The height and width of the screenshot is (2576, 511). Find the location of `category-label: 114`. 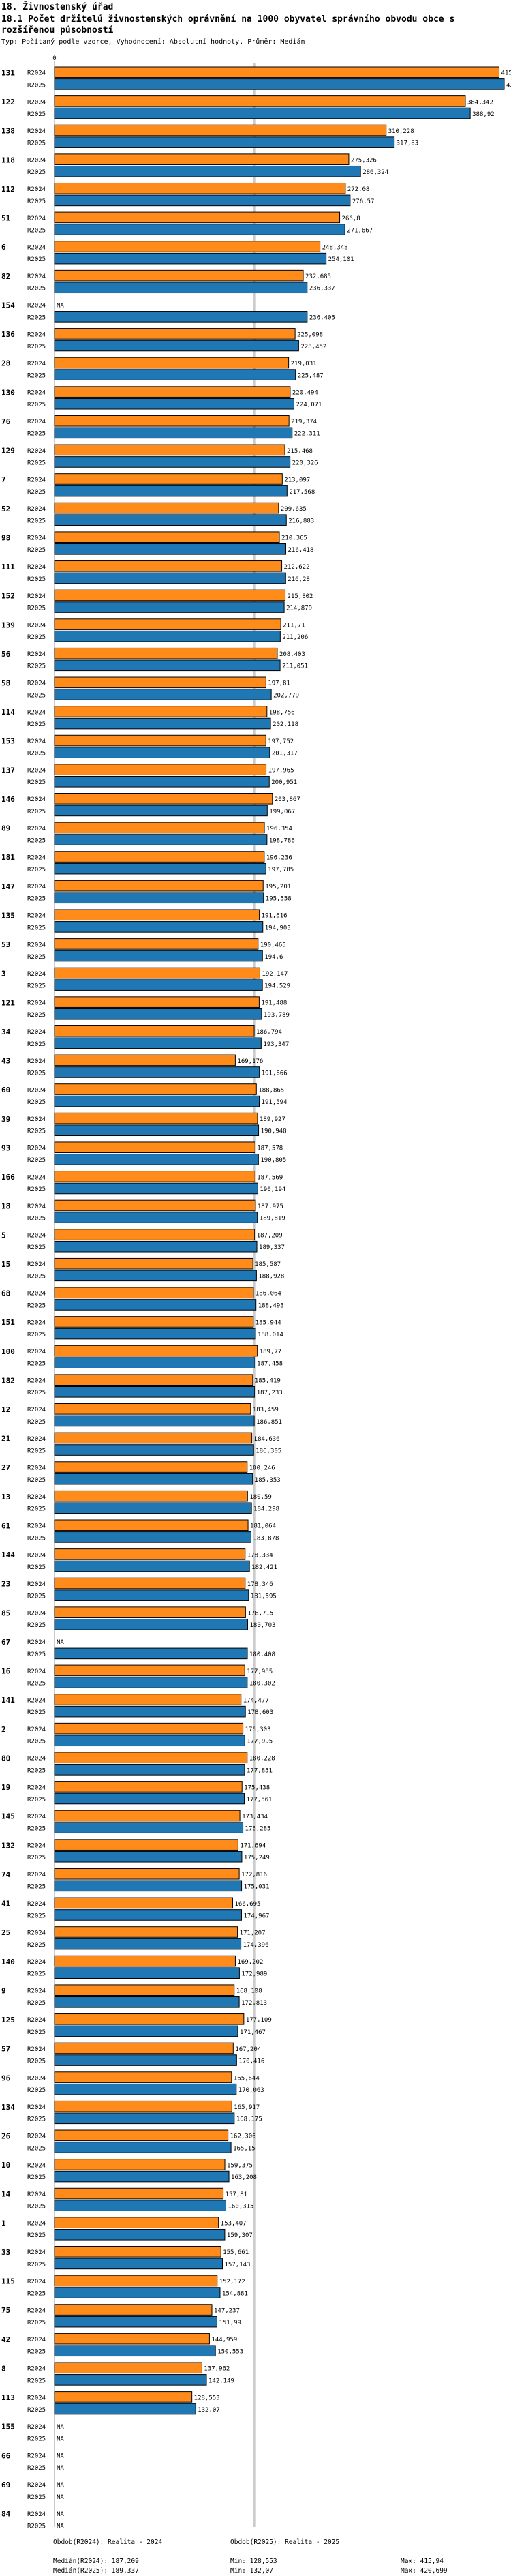

category-label: 114 is located at coordinates (8, 712).